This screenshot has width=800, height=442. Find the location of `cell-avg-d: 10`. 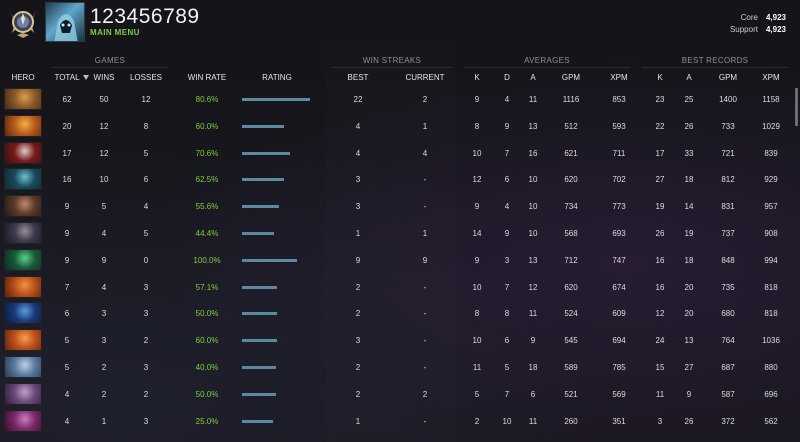

cell-avg-d: 10 is located at coordinates (507, 421).